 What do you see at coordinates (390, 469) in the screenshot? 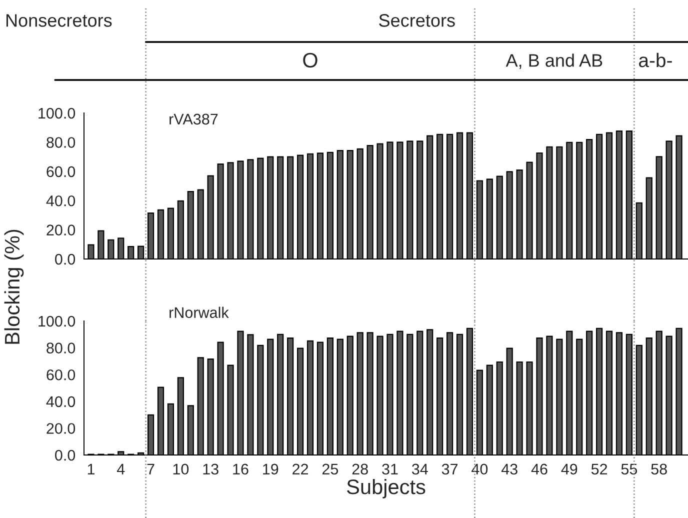
I see `x-tick-label: 31` at bounding box center [390, 469].